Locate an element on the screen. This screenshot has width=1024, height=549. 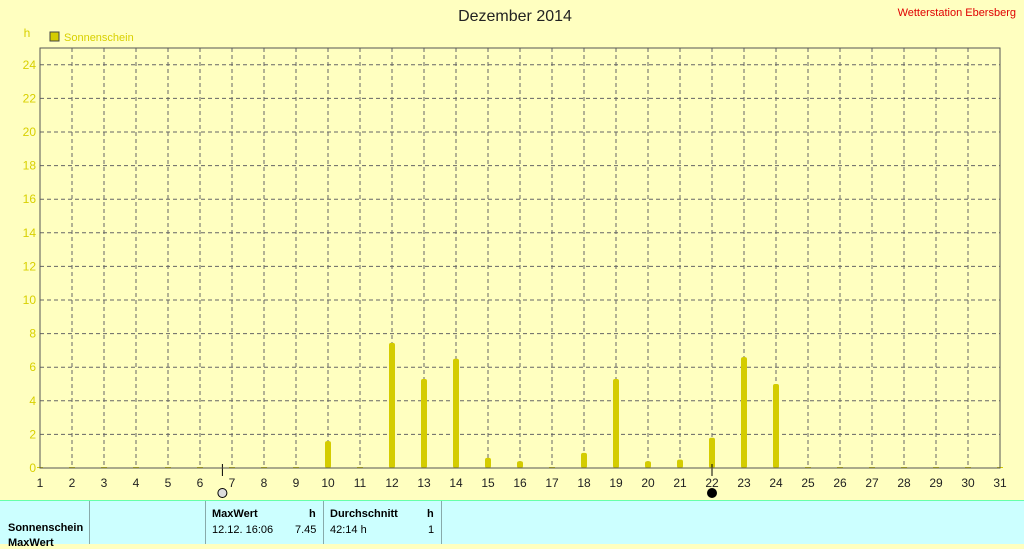
x-tick-label: 11 is located at coordinates (360, 483).